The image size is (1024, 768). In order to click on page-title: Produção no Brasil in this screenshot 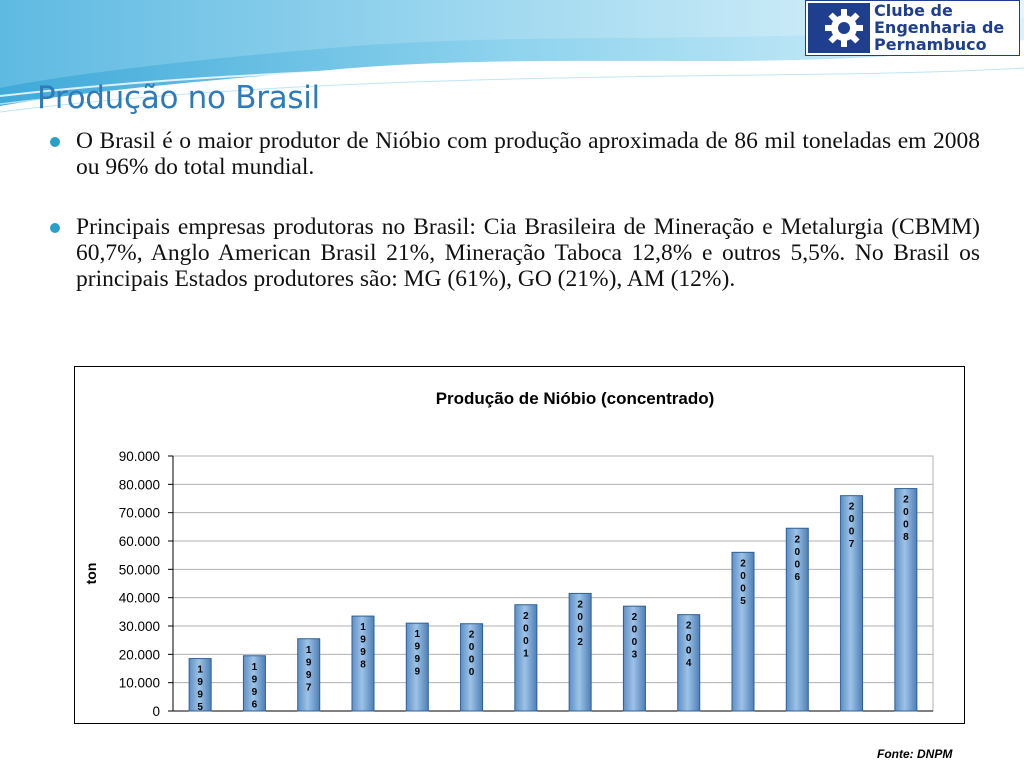, I will do `click(178, 98)`.